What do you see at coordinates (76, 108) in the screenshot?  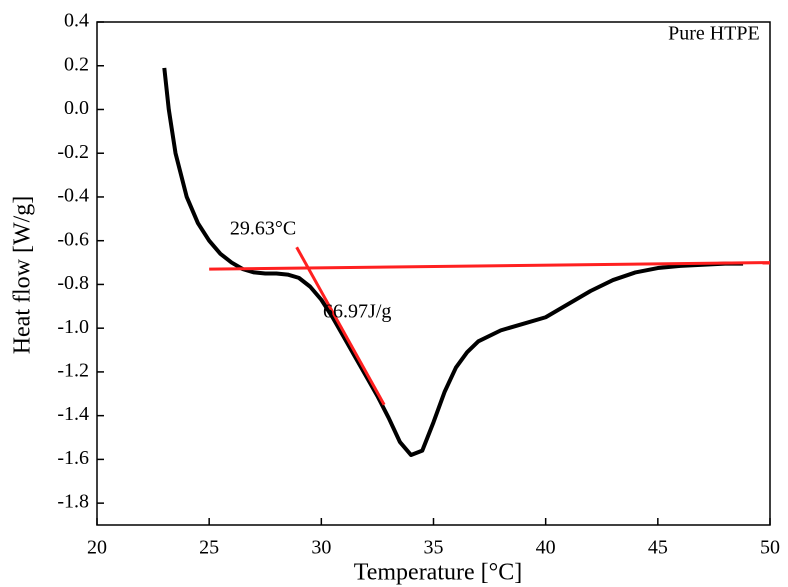 I see `y-tick-label: 0.0` at bounding box center [76, 108].